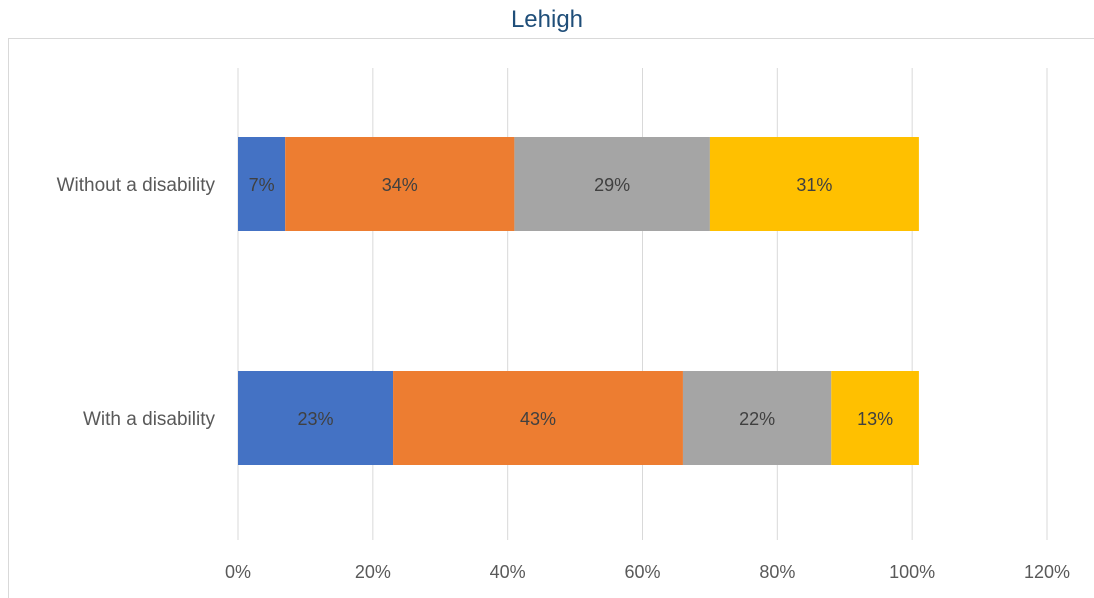 Image resolution: width=1094 pixels, height=598 pixels. I want to click on chart-frame-top-border, so click(551, 38).